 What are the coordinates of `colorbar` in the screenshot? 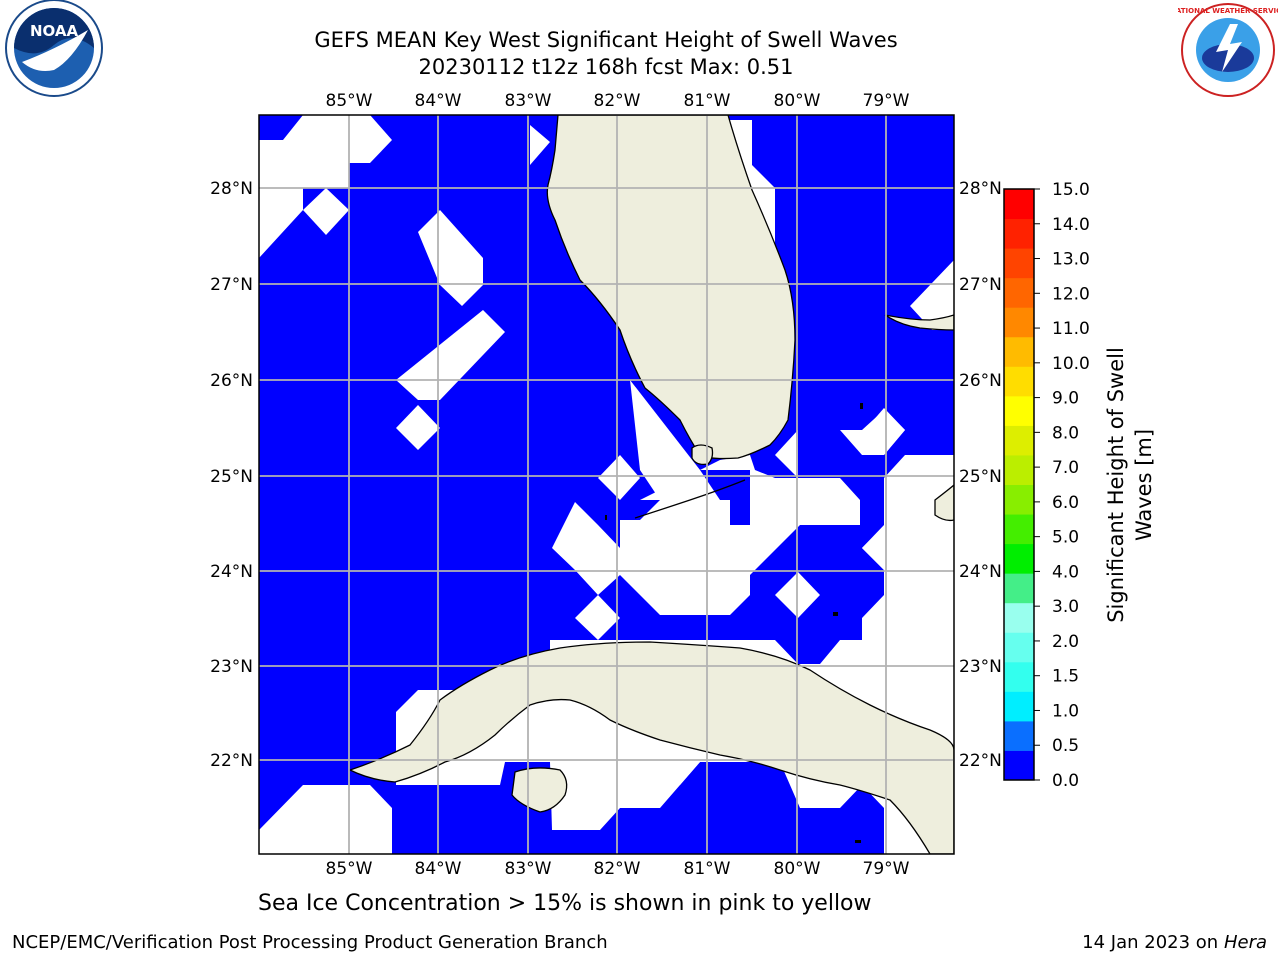 It's located at (1019, 484).